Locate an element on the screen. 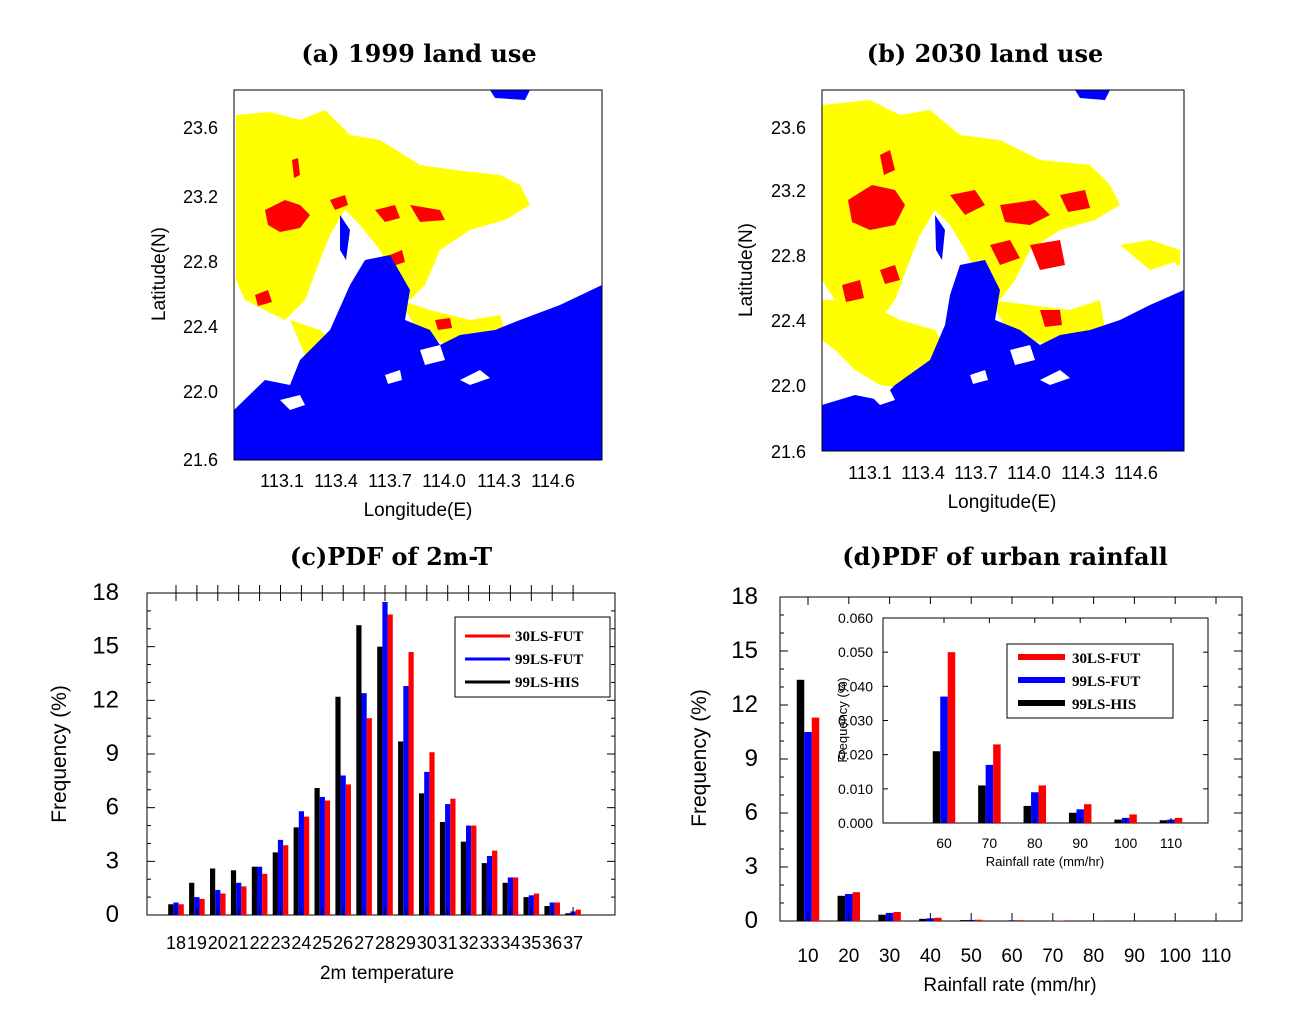 The height and width of the screenshot is (1021, 1300). chart-c-yticks: 0 3 6 9 12 15 18 is located at coordinates (353, 753).